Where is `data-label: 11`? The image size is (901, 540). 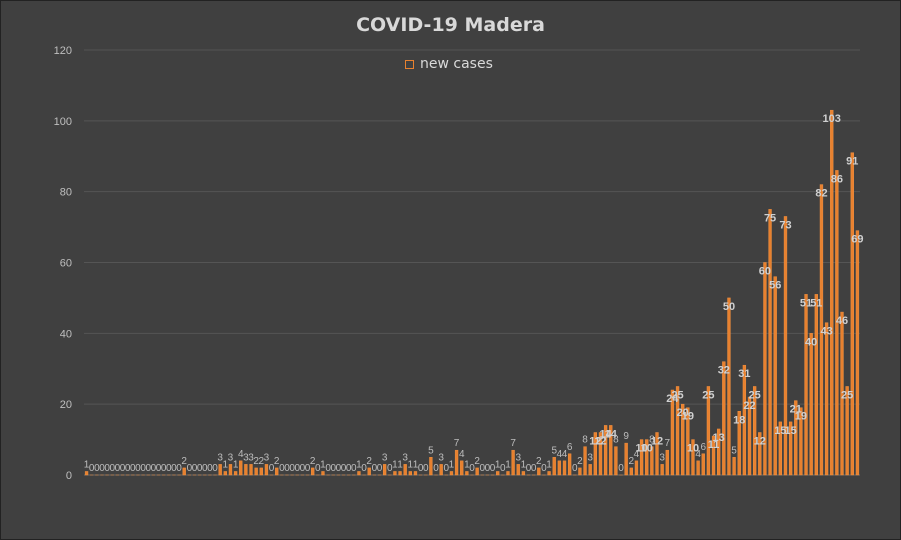 data-label: 11 is located at coordinates (714, 445).